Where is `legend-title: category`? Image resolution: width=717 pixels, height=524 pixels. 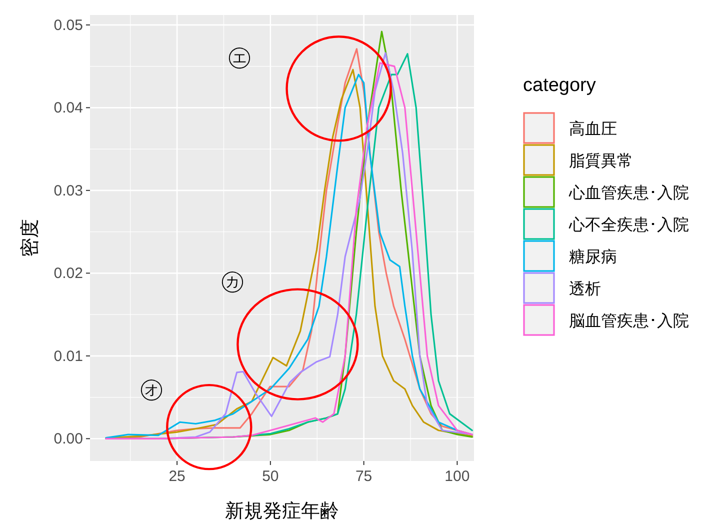 legend-title: category is located at coordinates (559, 85).